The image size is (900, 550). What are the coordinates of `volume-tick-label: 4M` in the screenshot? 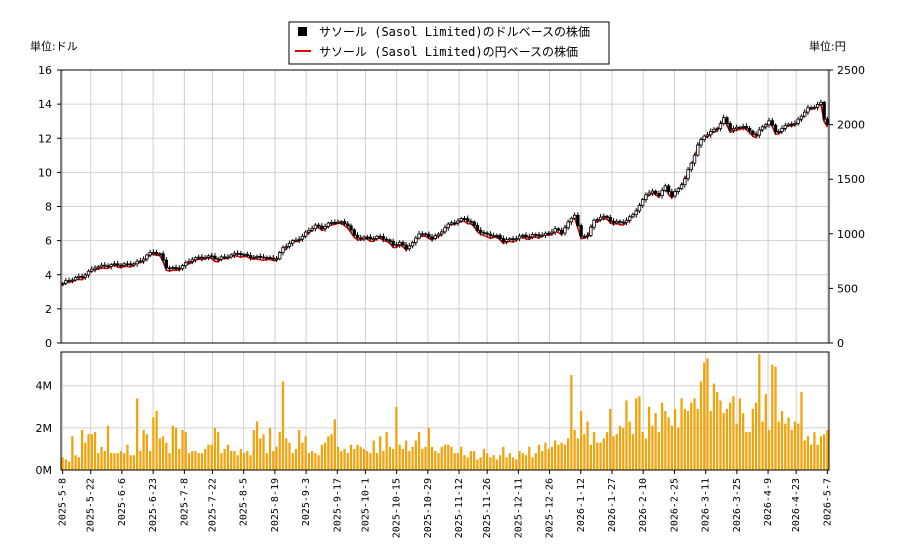 It's located at (44, 386).